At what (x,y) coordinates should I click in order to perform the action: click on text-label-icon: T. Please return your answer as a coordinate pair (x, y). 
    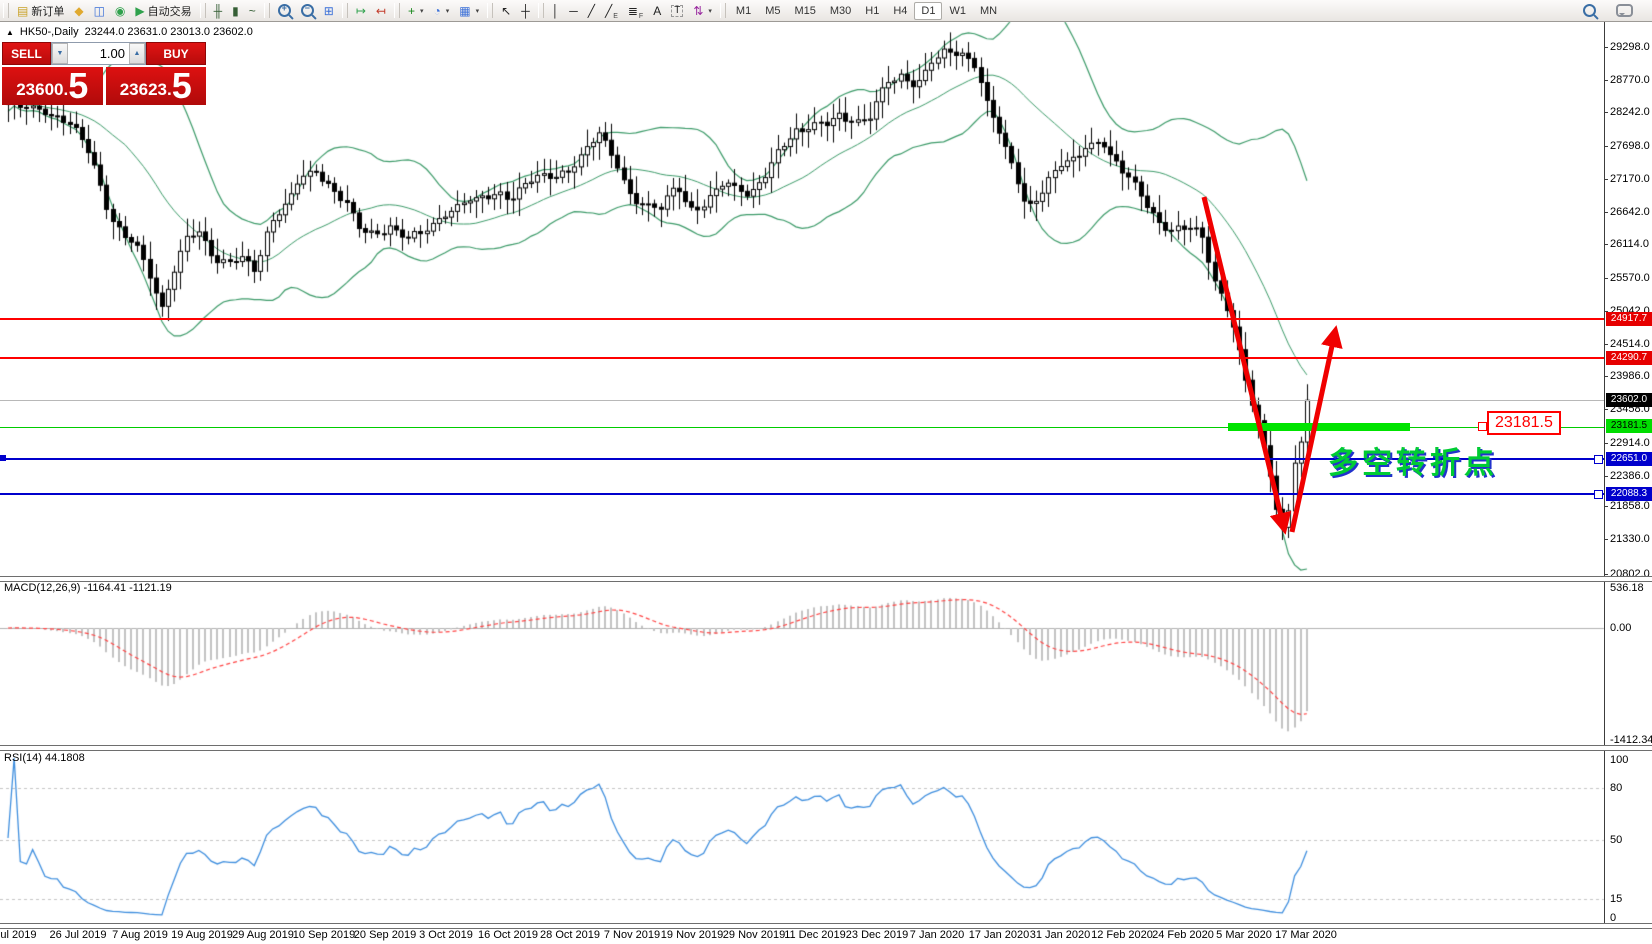
    Looking at the image, I should click on (677, 11).